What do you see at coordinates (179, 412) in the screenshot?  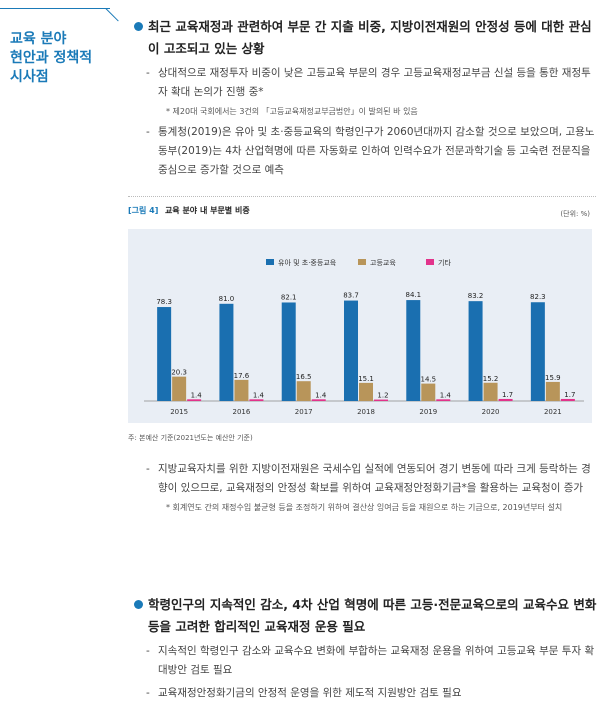 I see `x-tick-label: 2015` at bounding box center [179, 412].